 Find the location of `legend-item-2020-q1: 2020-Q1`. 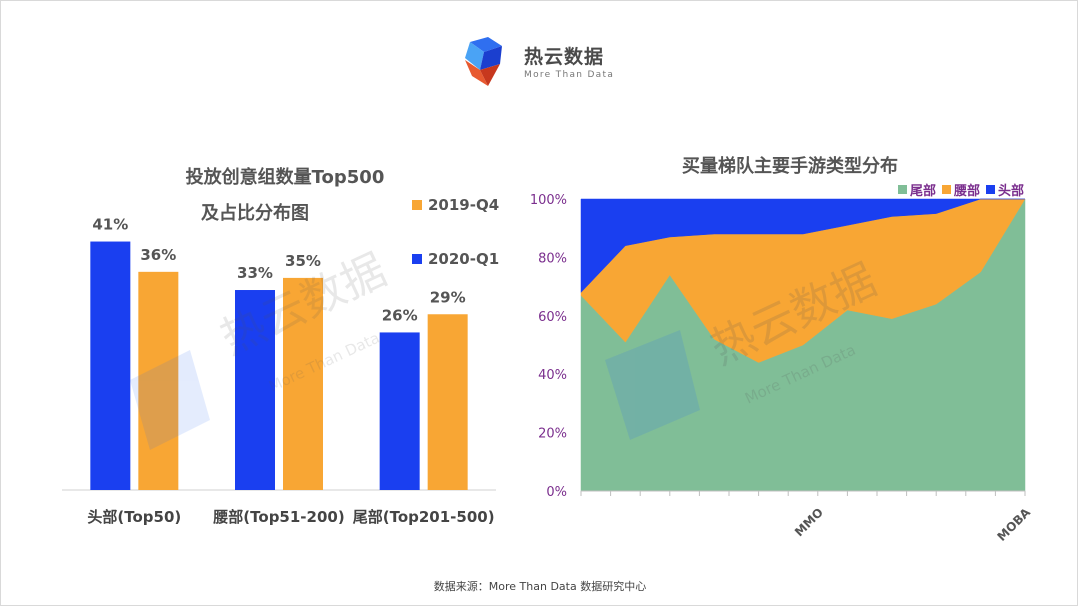

legend-item-2020-q1: 2020-Q1 is located at coordinates (455, 259).